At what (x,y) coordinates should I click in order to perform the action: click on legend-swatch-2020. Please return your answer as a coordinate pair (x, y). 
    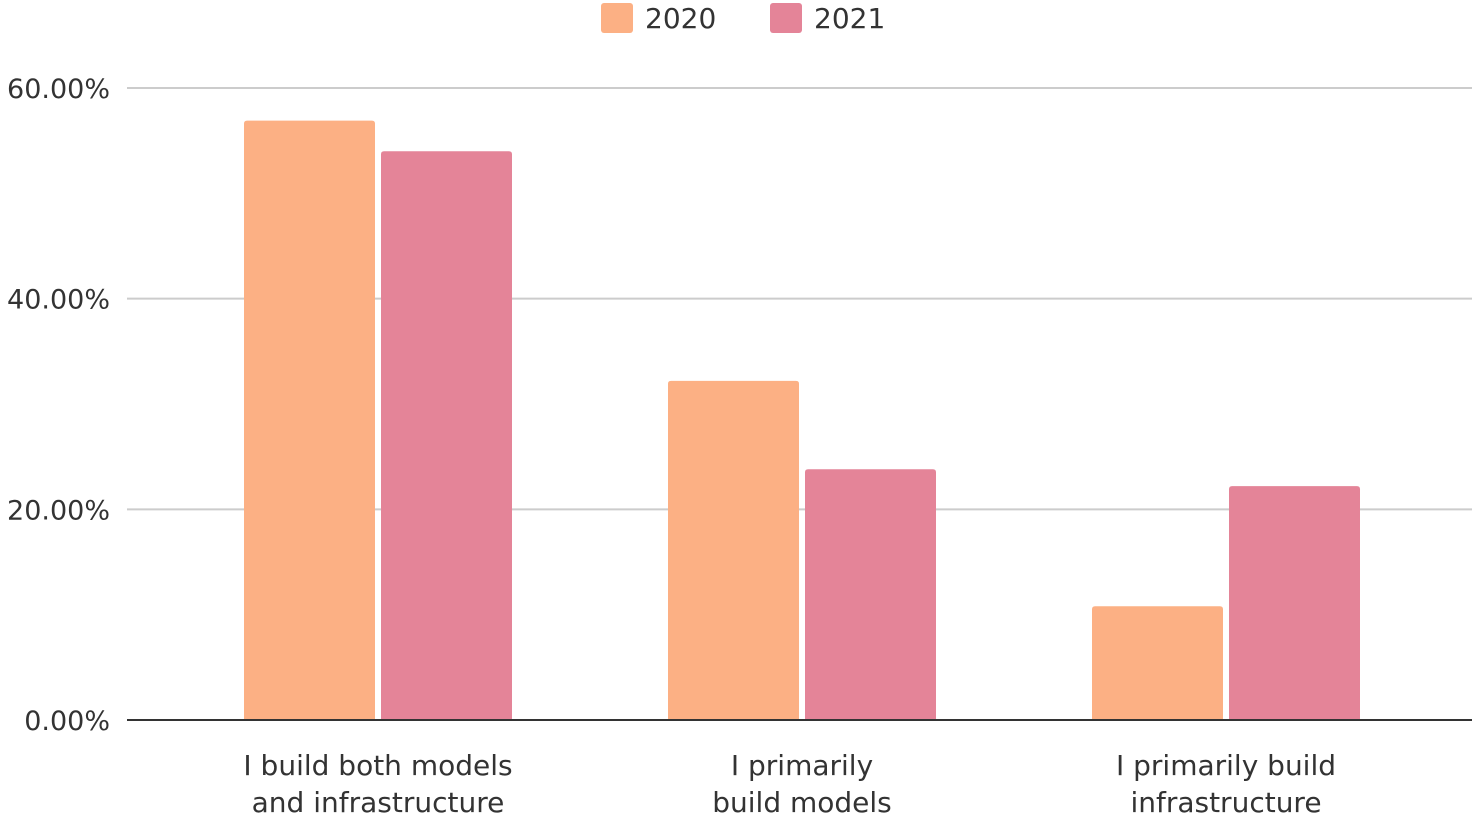
    Looking at the image, I should click on (617, 18).